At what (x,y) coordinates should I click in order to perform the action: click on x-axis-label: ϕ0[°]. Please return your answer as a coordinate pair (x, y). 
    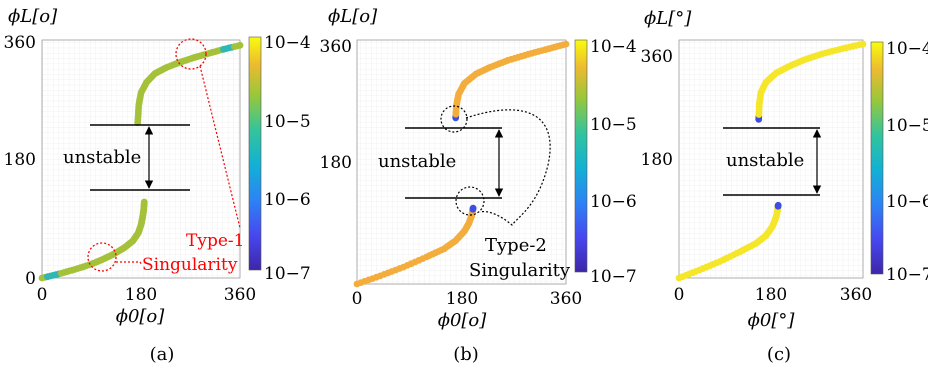
    Looking at the image, I should click on (772, 320).